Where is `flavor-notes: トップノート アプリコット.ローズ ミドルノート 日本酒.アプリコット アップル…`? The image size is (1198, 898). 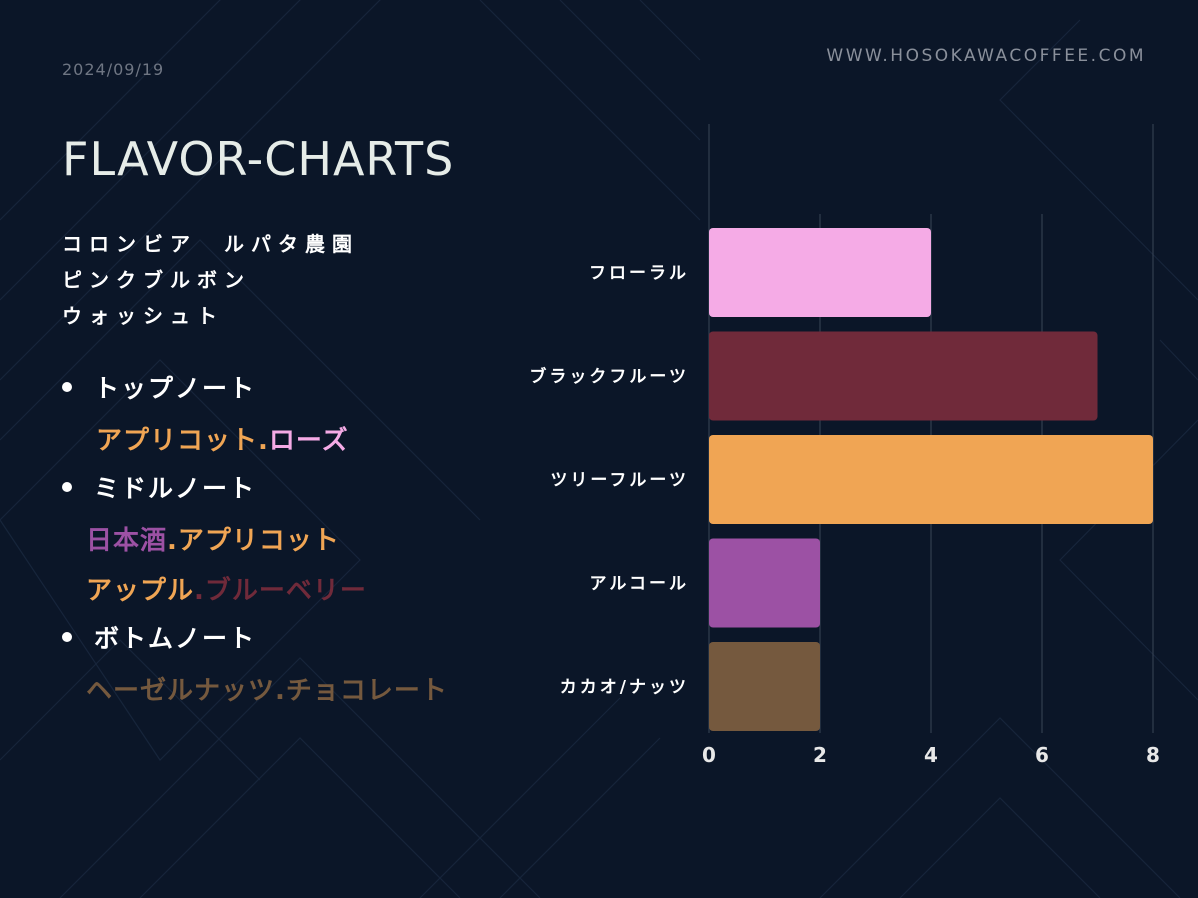
flavor-notes: トップノート アプリコット.ローズ ミドルノート 日本酒.アプリコット アップル… is located at coordinates (255, 543).